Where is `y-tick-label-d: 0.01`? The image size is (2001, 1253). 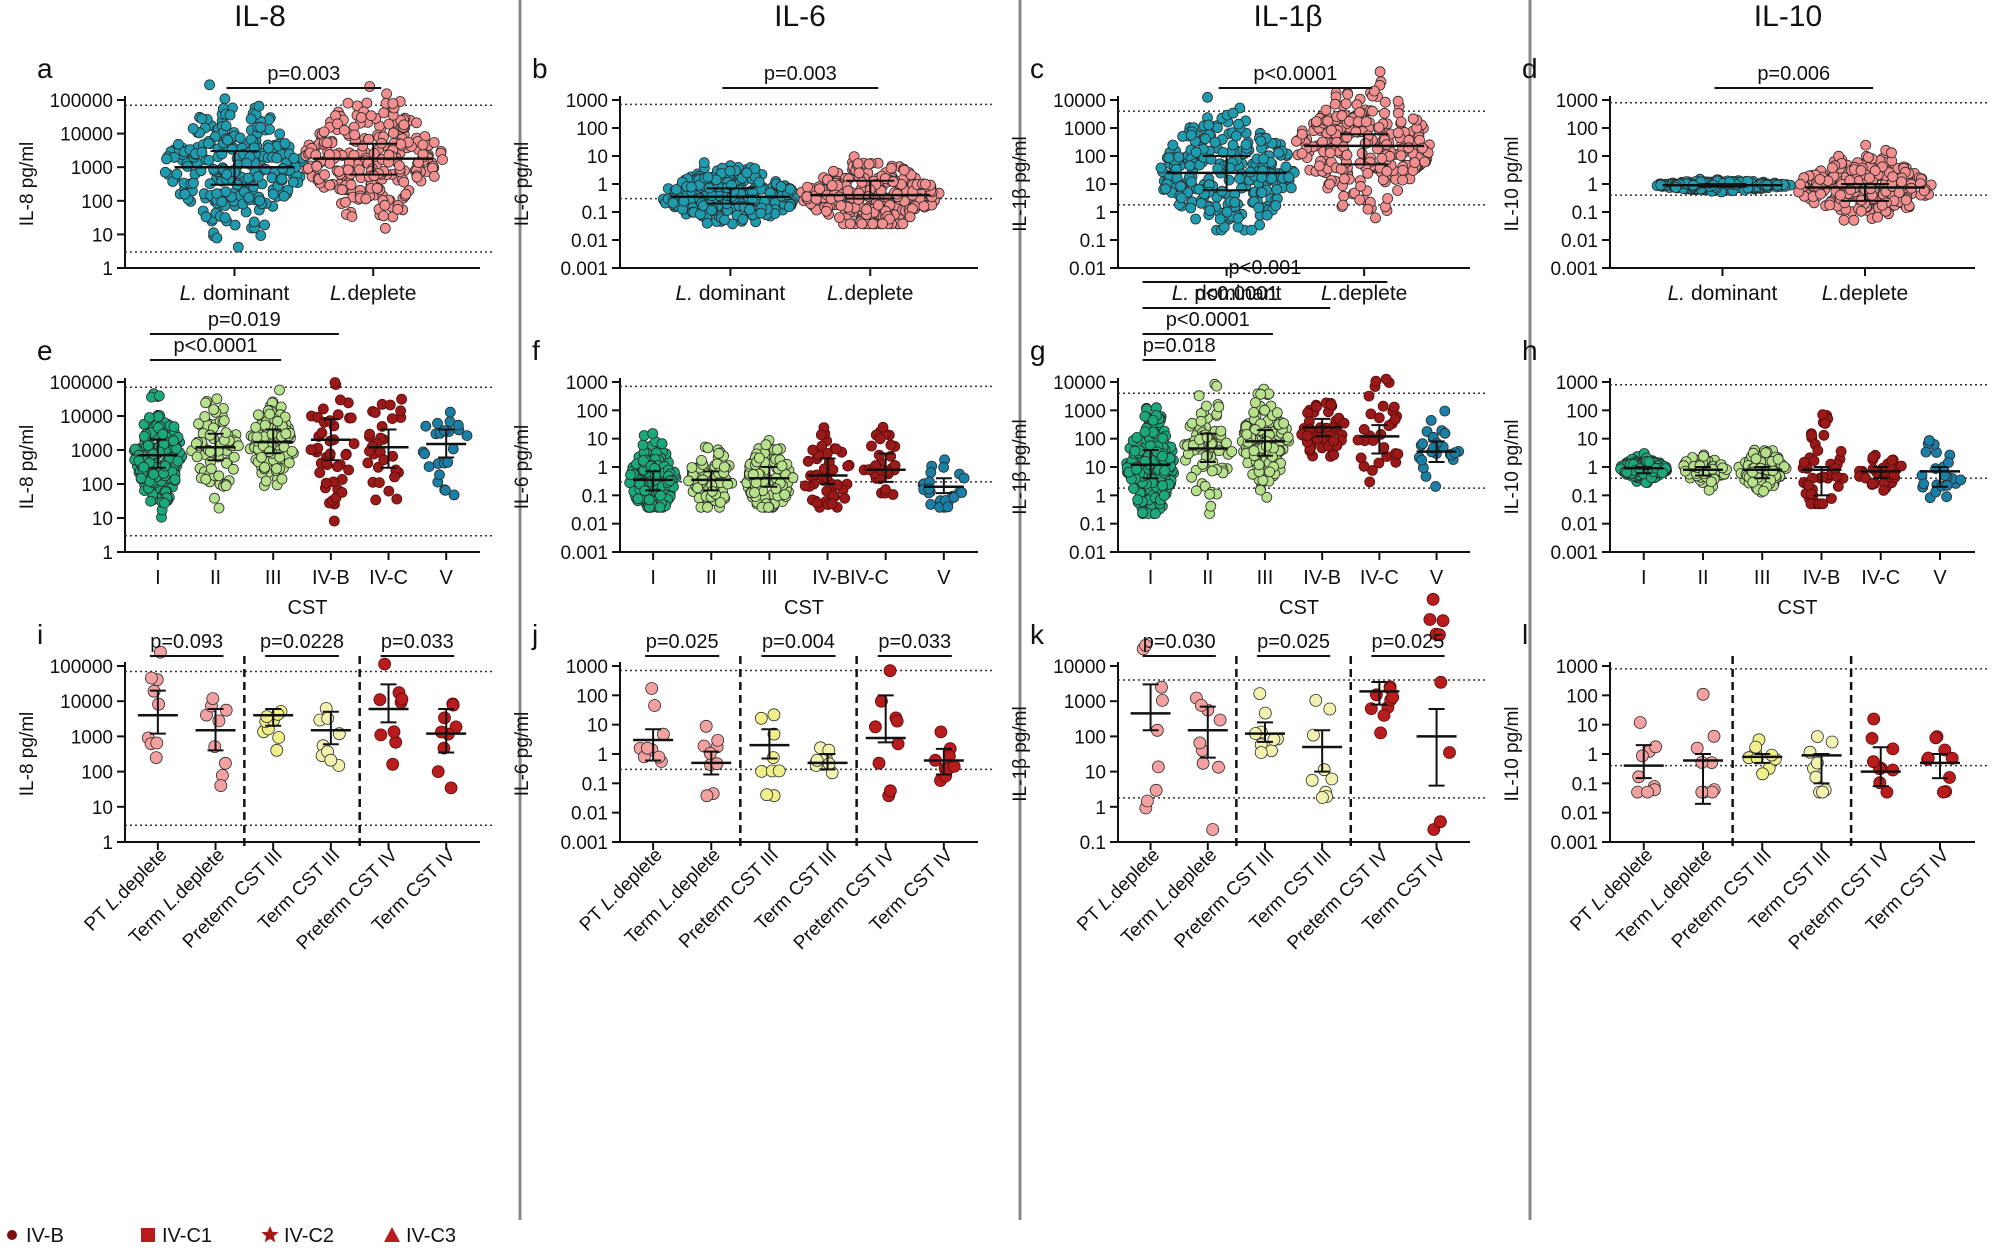 y-tick-label-d: 0.01 is located at coordinates (1579, 241).